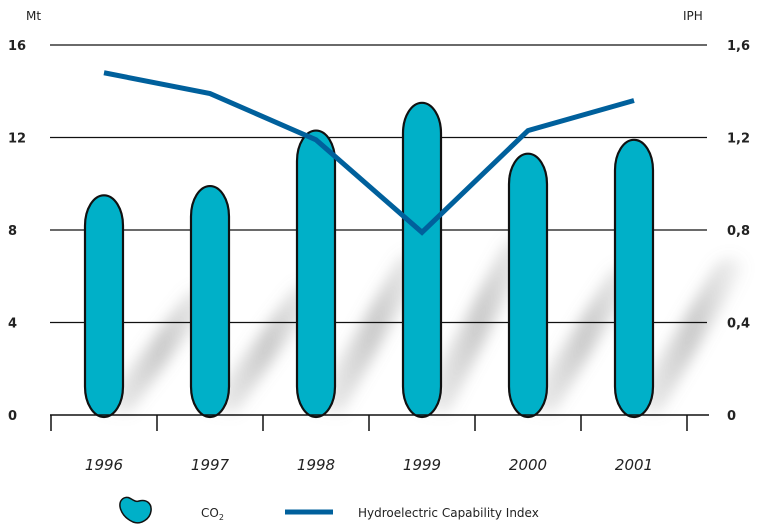 This screenshot has height=531, width=765. Describe the element at coordinates (738, 46) in the screenshot. I see `right-tick-label: 1,6` at that location.